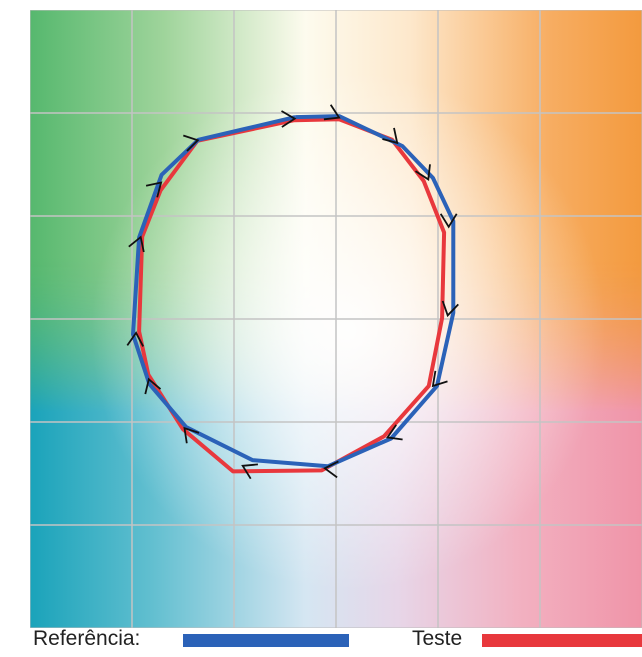 The height and width of the screenshot is (657, 642). I want to click on legend-reference-swatch, so click(266, 640).